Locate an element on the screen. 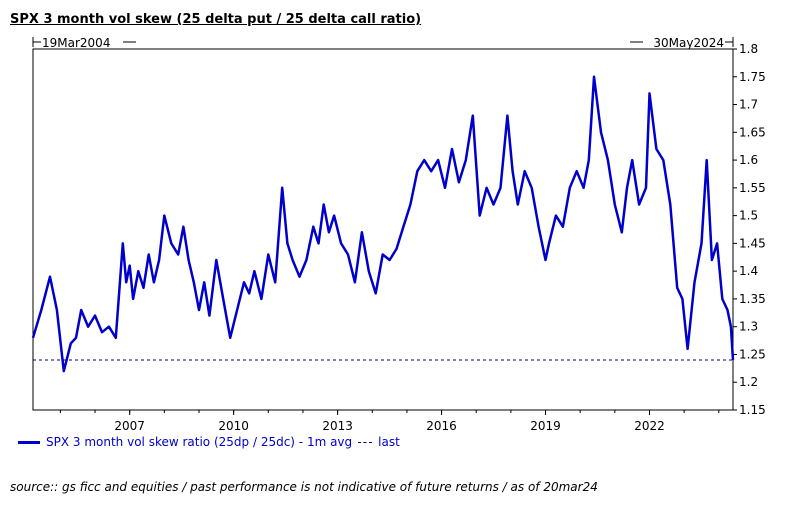  x-tick-label: 2007 is located at coordinates (129, 426).